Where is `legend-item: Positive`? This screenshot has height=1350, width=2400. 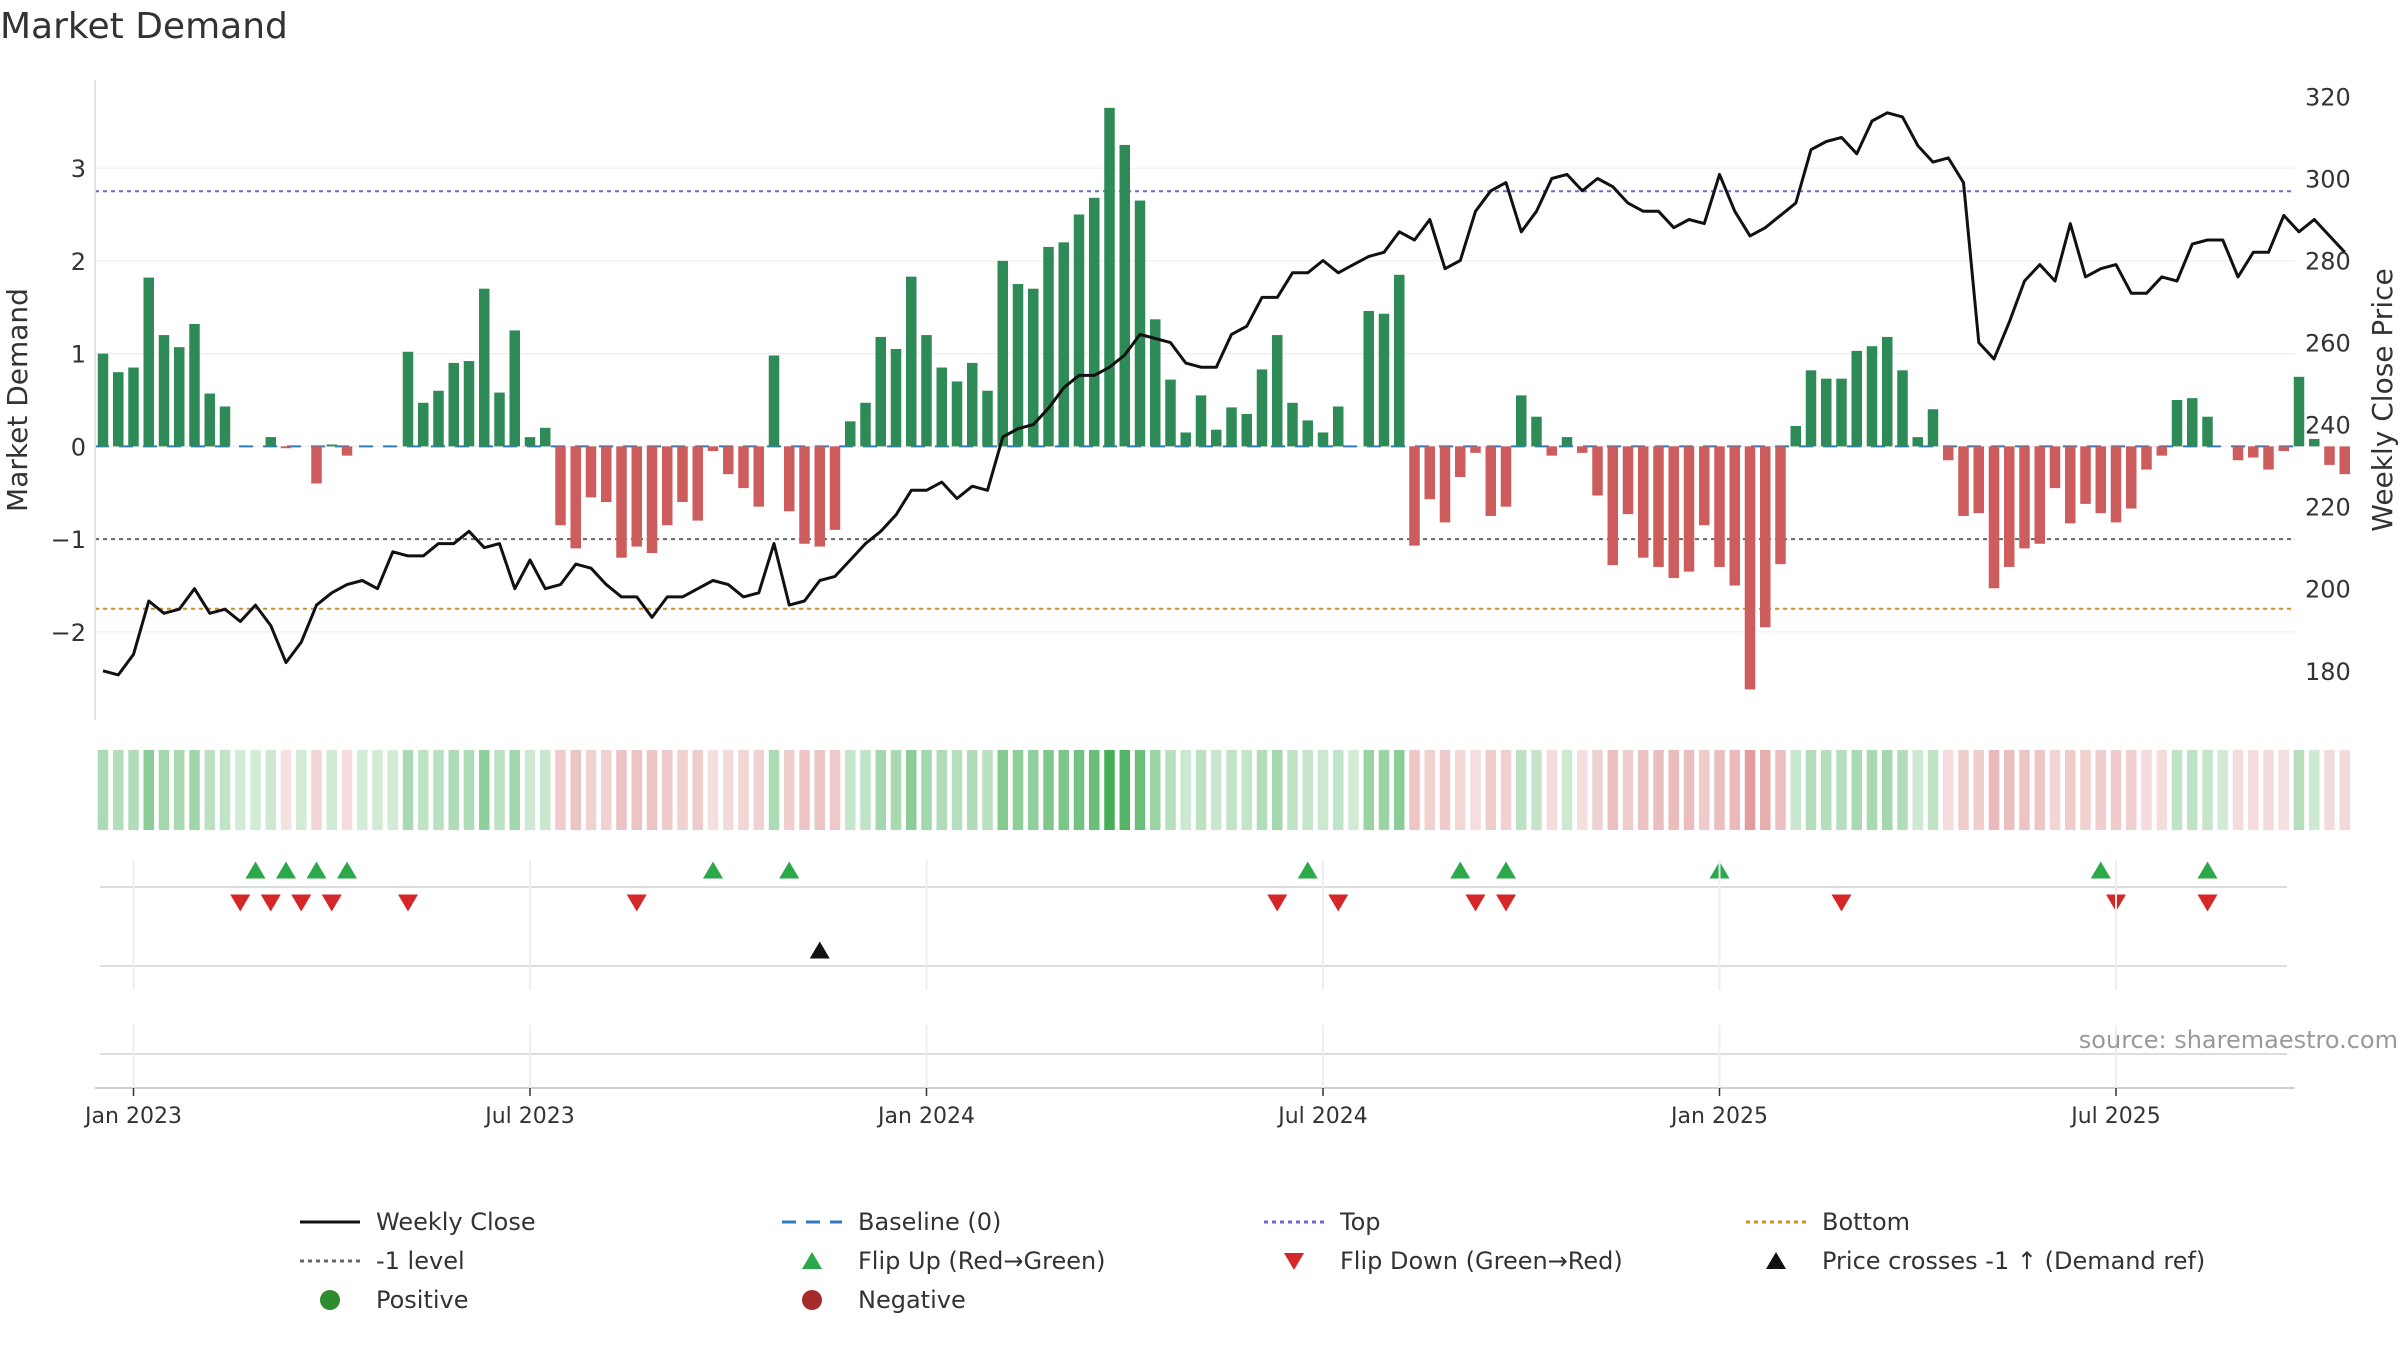 legend-item: Positive is located at coordinates (384, 1300).